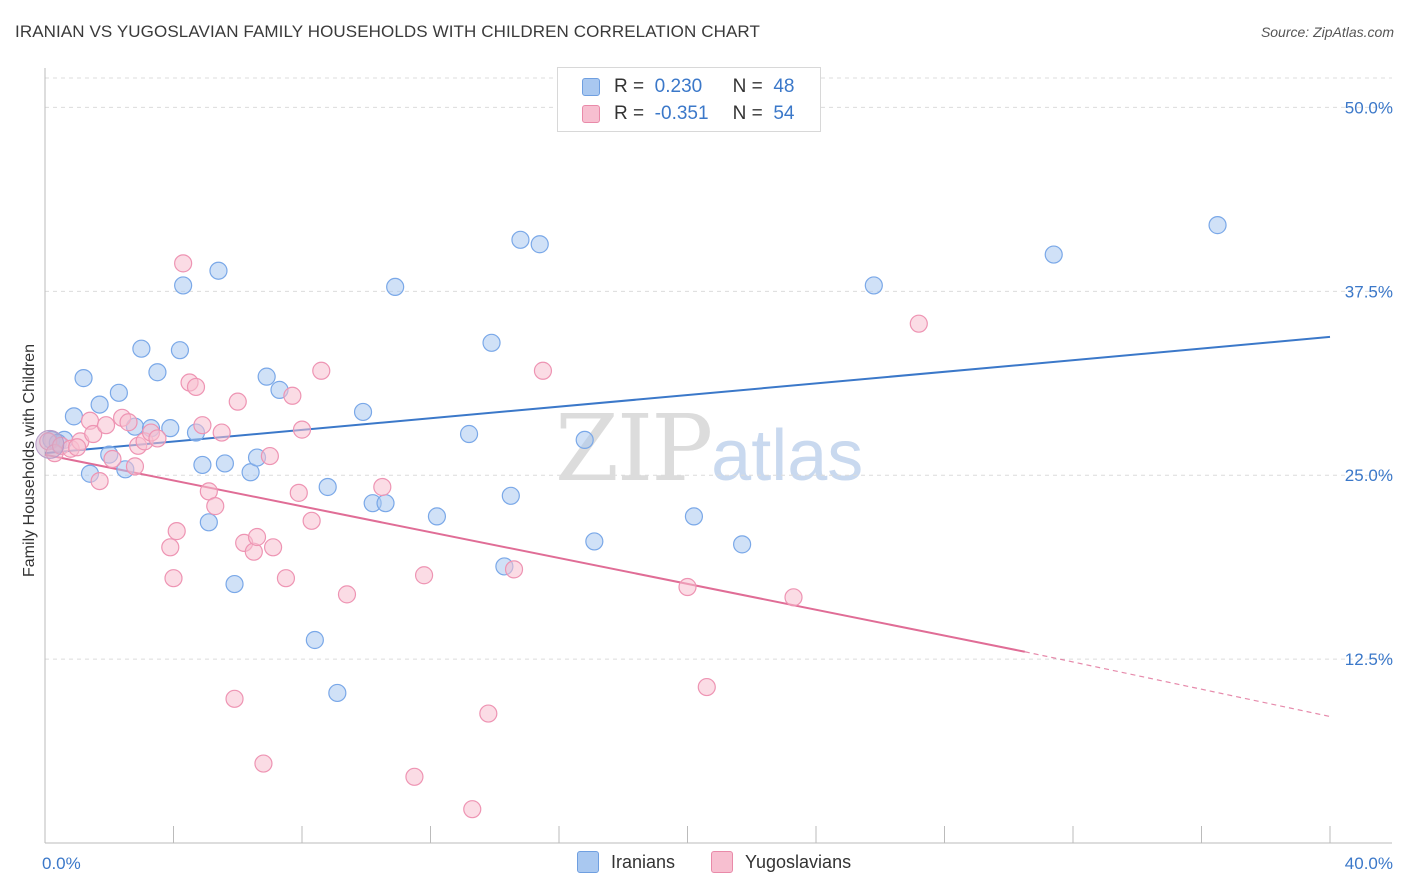 The image size is (1406, 892). What do you see at coordinates (634, 448) in the screenshot?
I see `watermark-zip: ZIP` at bounding box center [634, 448].